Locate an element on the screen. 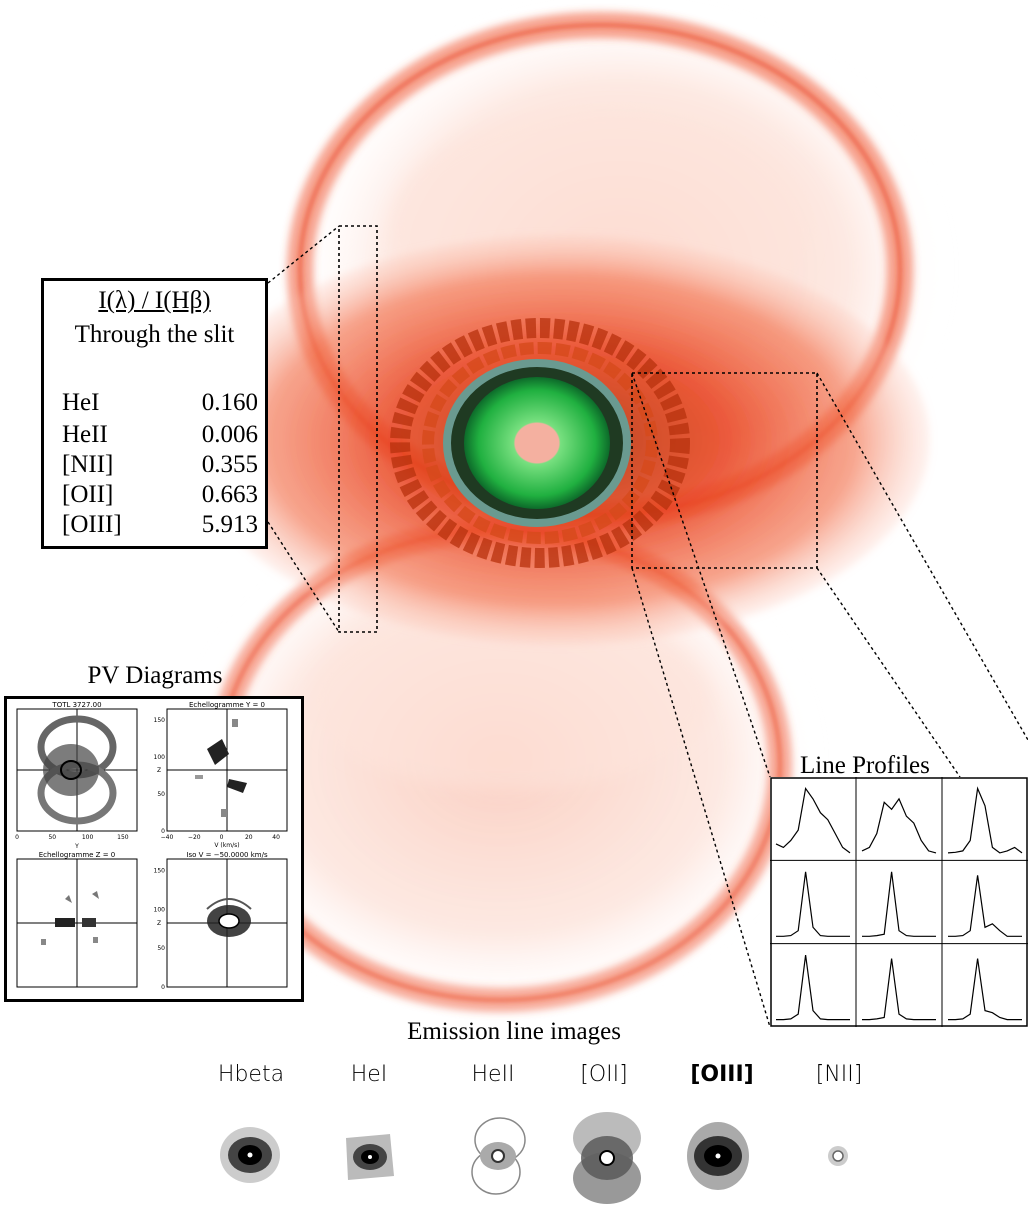  pv-diagrams-title: PV Diagrams is located at coordinates (155, 675).